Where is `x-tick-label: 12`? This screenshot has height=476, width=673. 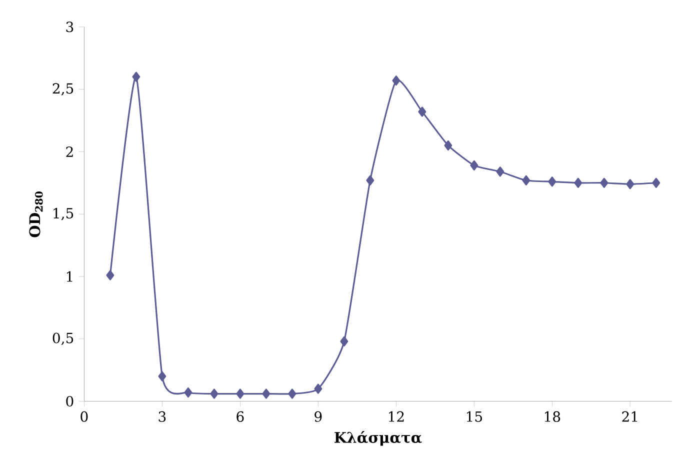 x-tick-label: 12 is located at coordinates (396, 416).